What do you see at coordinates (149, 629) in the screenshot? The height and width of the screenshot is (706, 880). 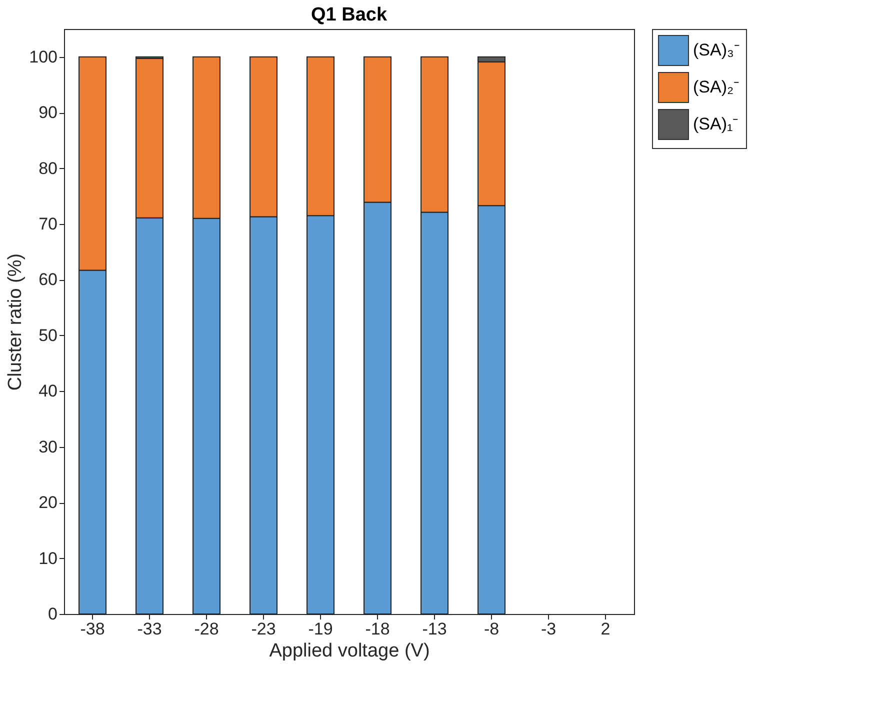 I see `x-tick-label: -33` at bounding box center [149, 629].